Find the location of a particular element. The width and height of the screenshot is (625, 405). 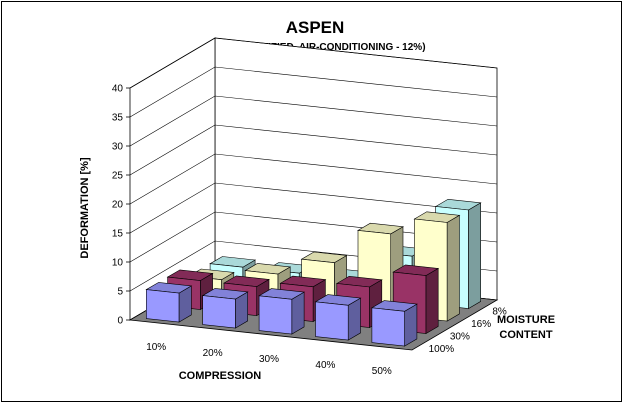

y-tick-label: 15 is located at coordinates (118, 234).